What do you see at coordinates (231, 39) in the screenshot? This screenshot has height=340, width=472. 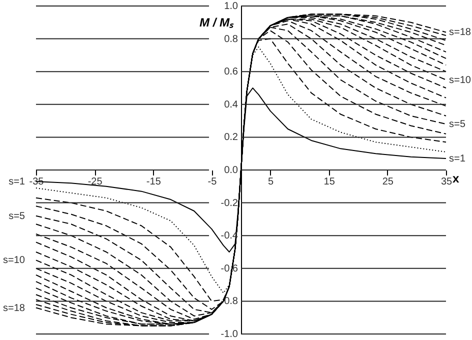 I see `y-tick-label: 0.8` at bounding box center [231, 39].